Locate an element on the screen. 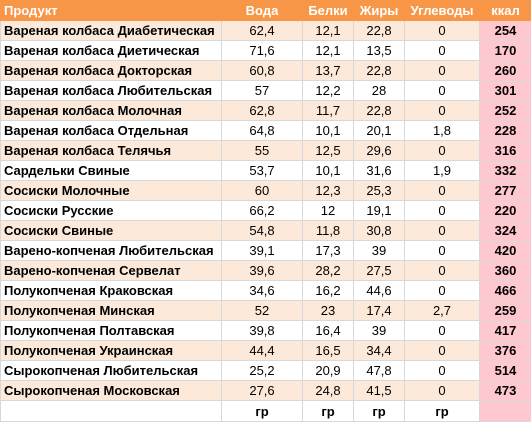  cell-carbs: 2,7 is located at coordinates (442, 311).